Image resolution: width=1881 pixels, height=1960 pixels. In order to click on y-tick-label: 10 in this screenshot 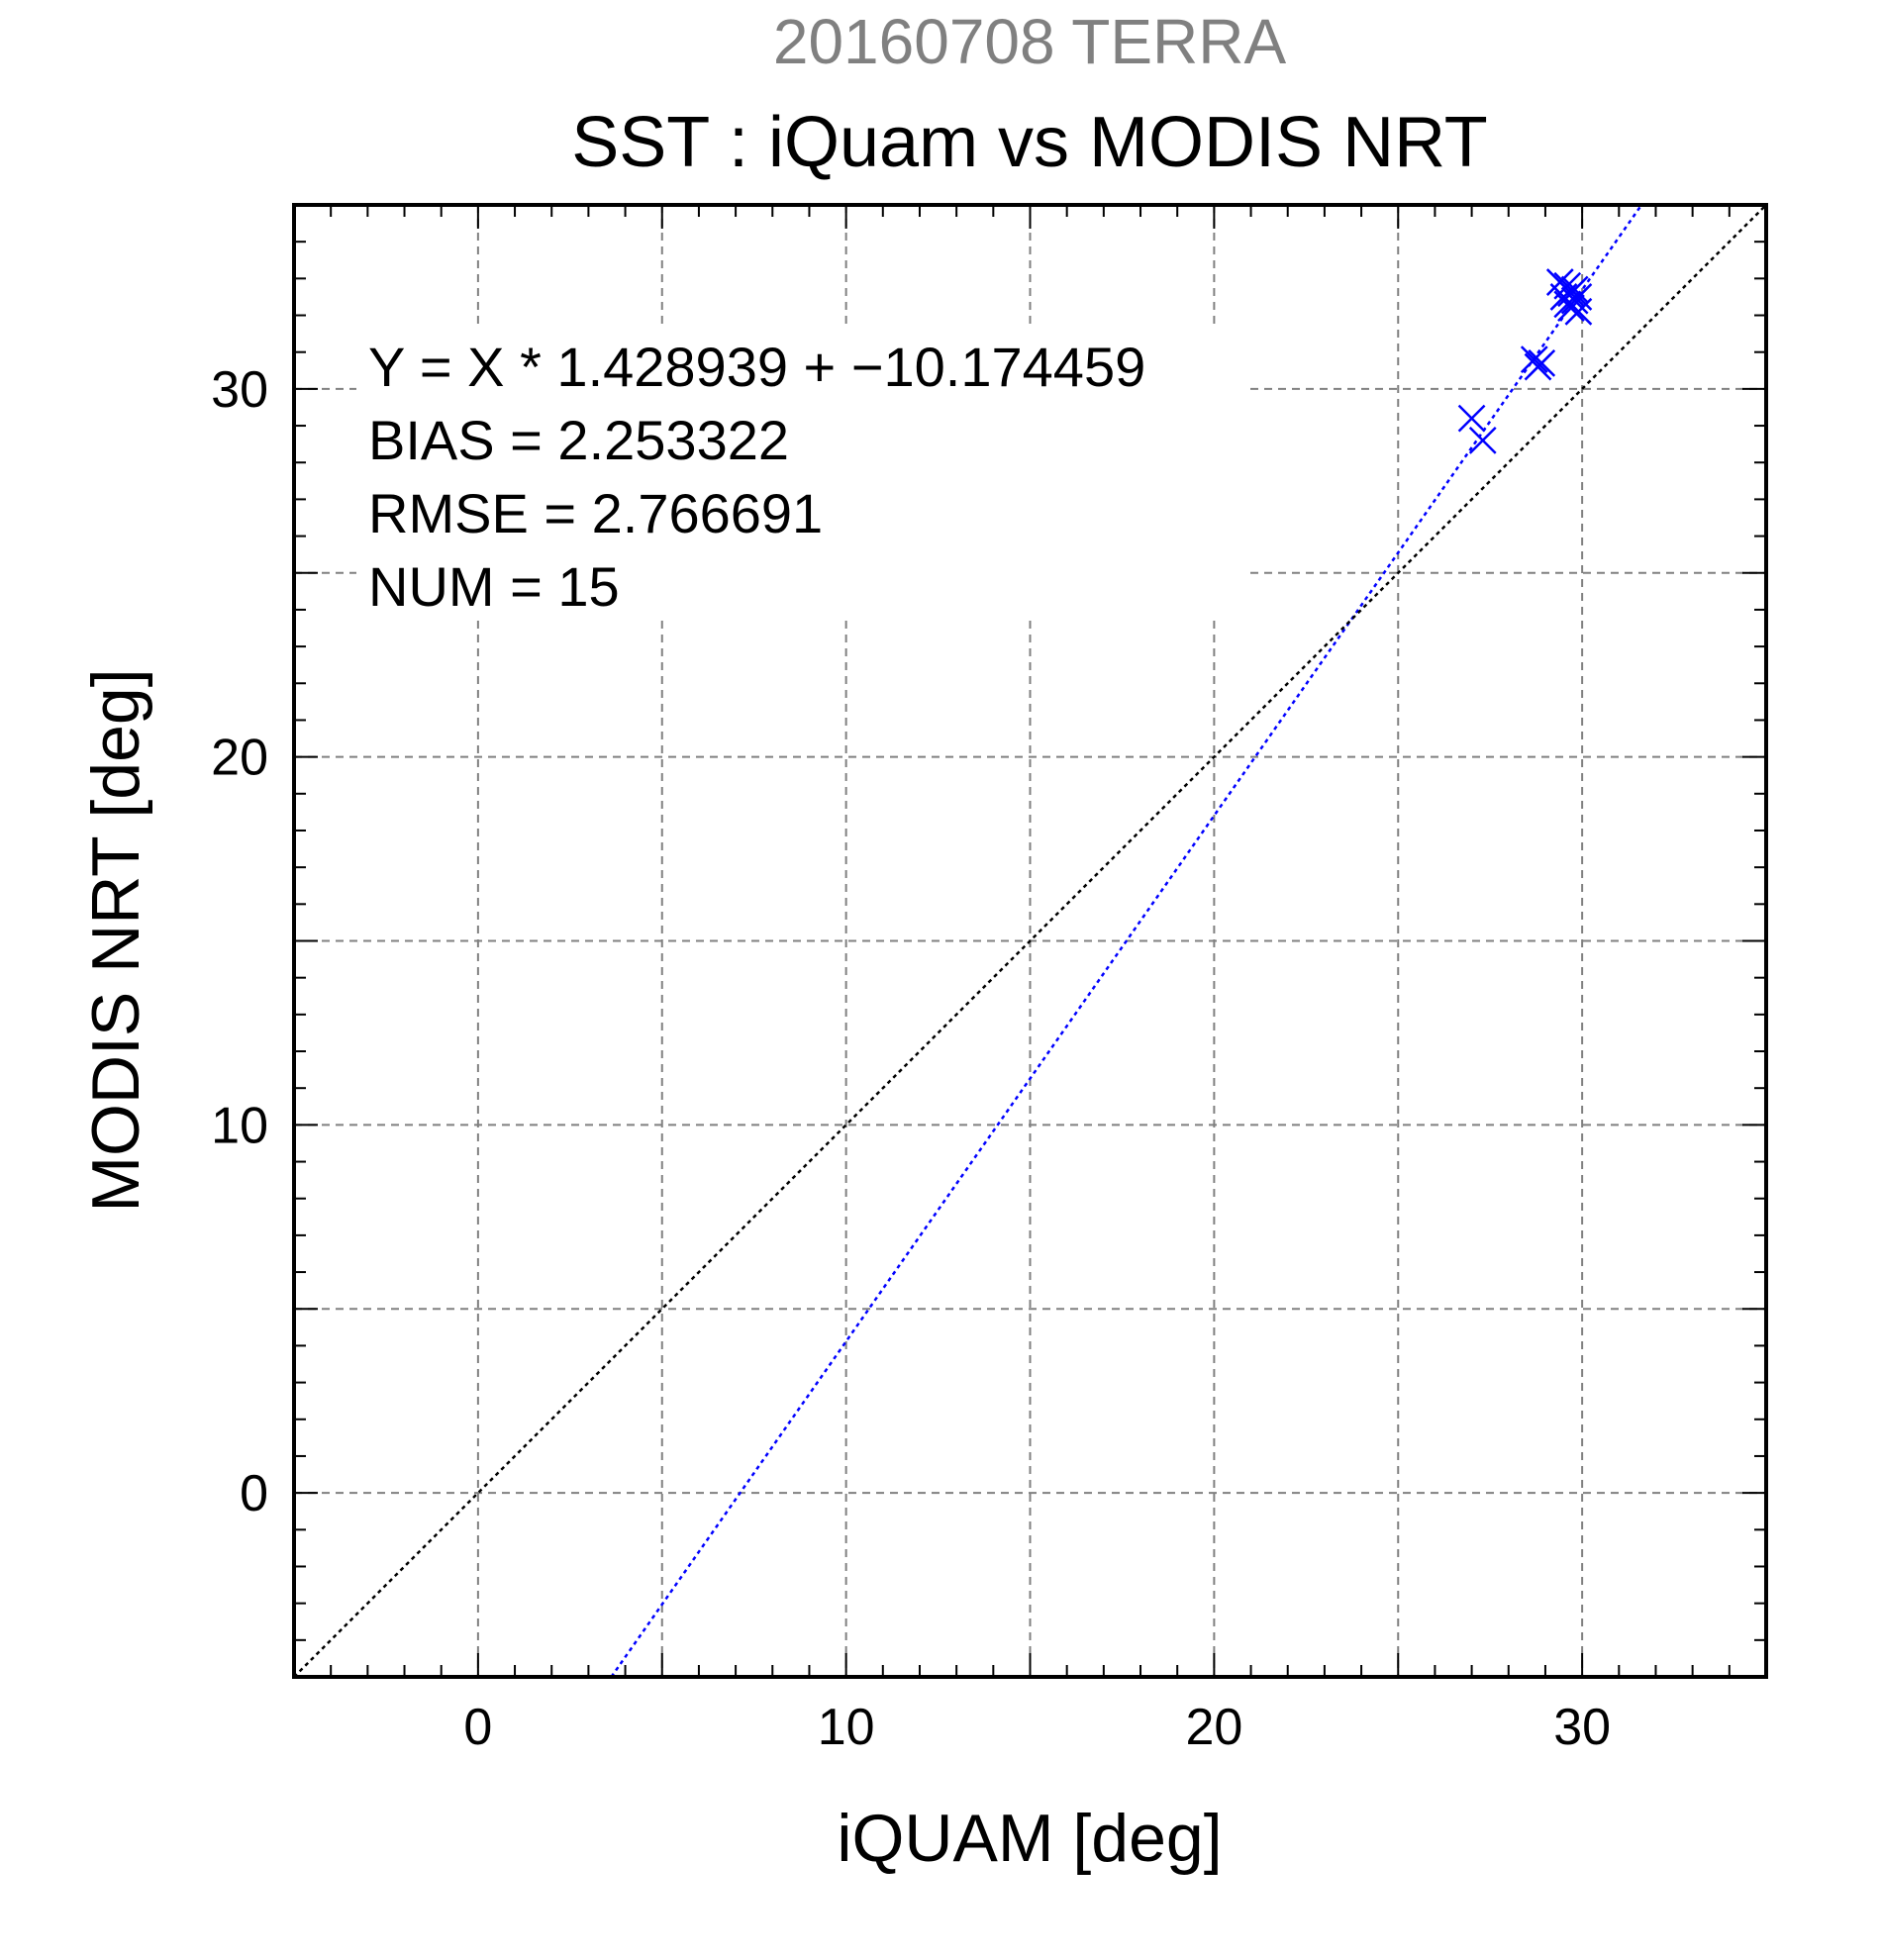, I will do `click(240, 1125)`.